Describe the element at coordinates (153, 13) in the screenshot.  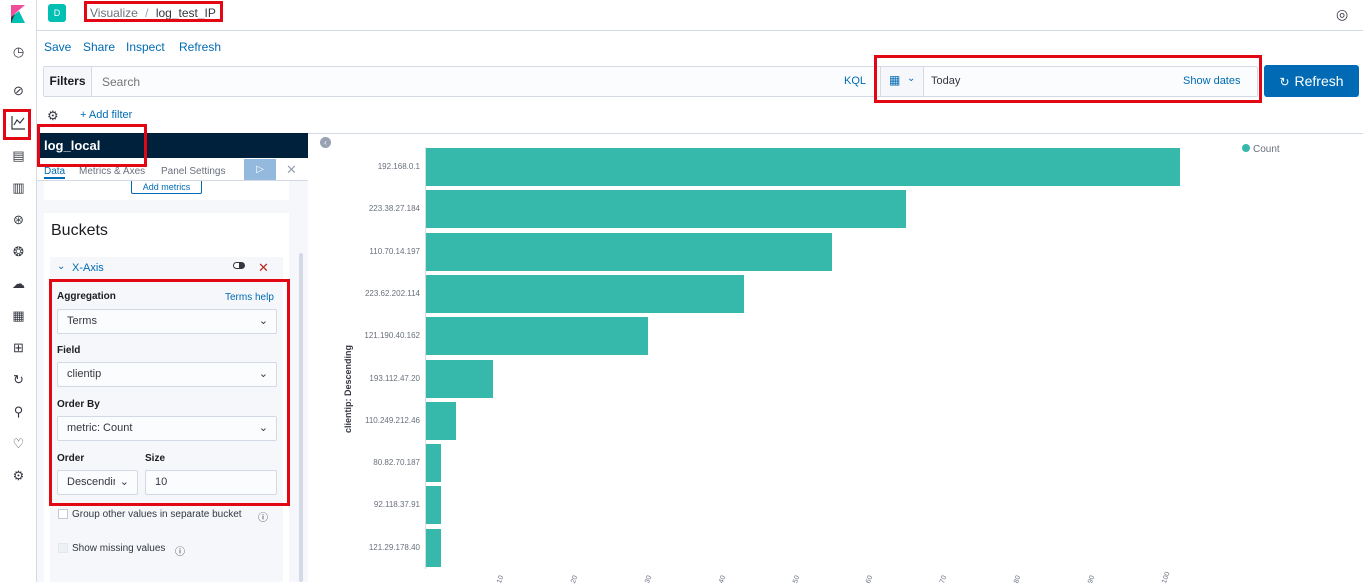
I see `breadcrumb: Visualize / log_test_IP` at that location.